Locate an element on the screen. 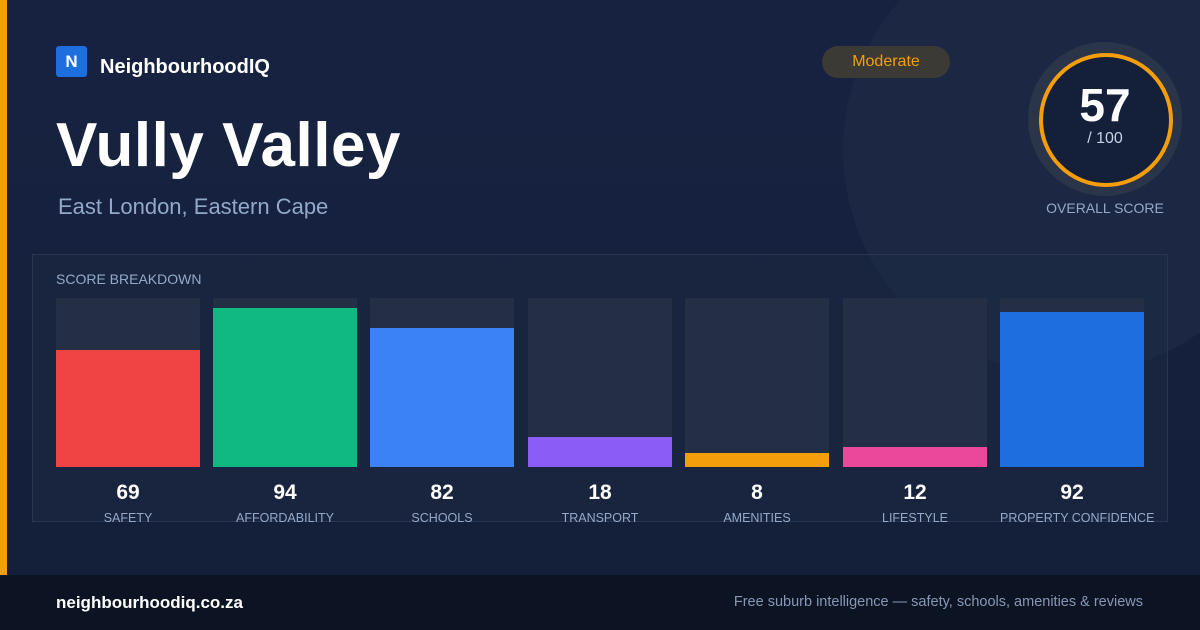 The image size is (1200, 630). overall-score-ring: 57 / 100 is located at coordinates (1105, 119).